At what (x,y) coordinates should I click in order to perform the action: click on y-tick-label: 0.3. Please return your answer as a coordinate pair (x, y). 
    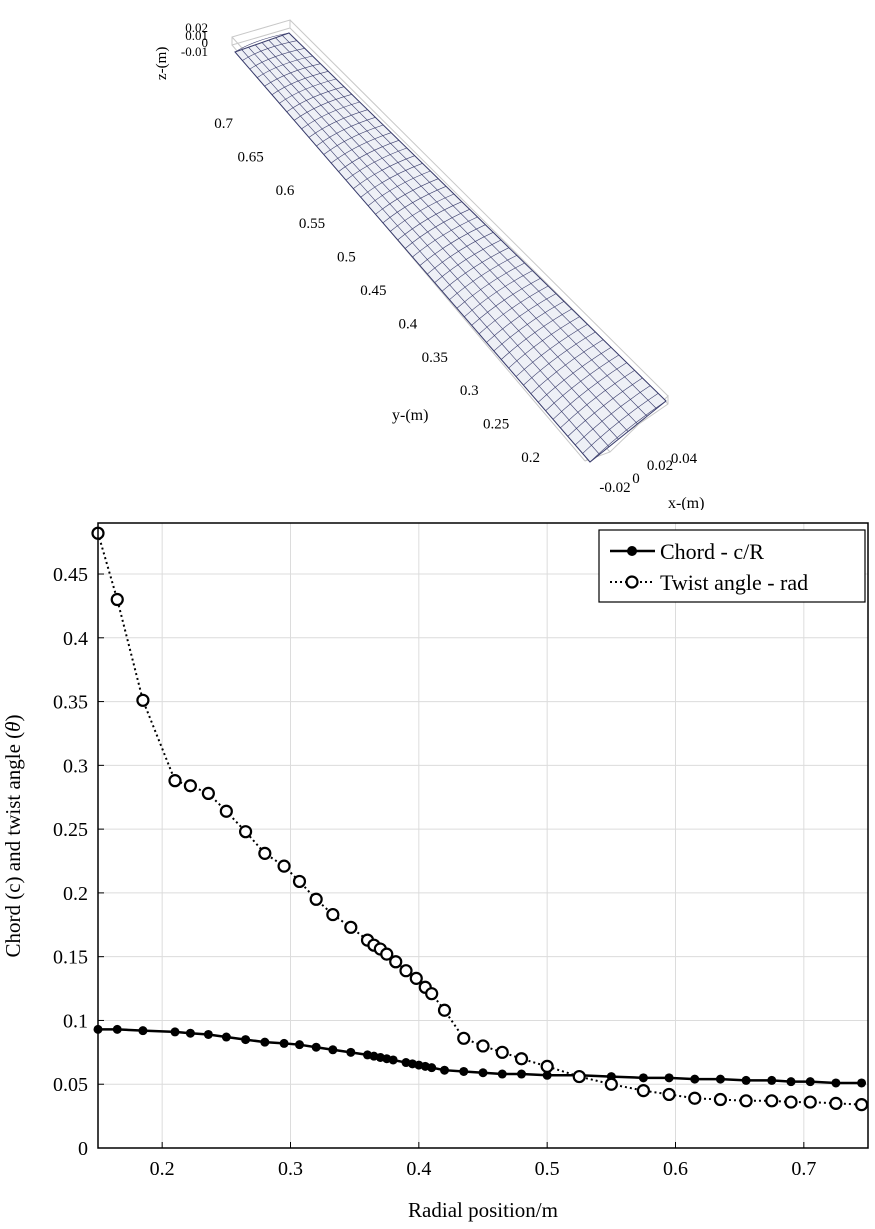
    Looking at the image, I should click on (75, 766).